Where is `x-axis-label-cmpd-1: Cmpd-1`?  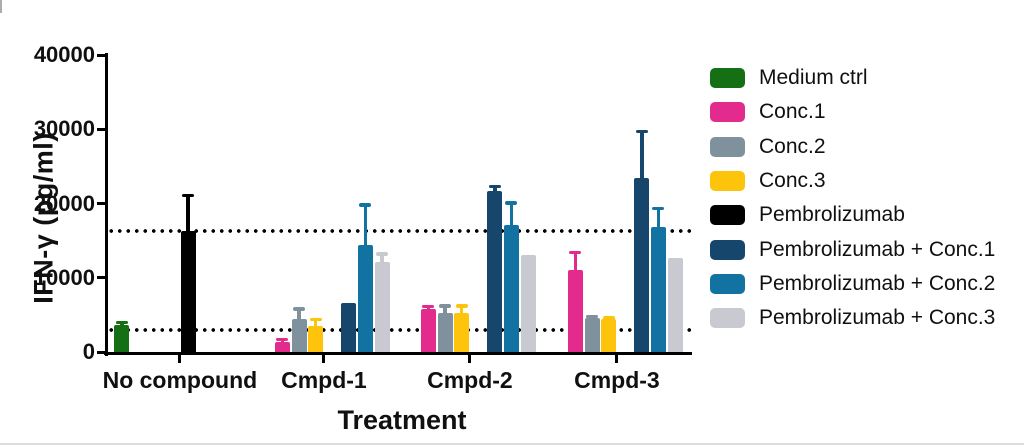
x-axis-label-cmpd-1: Cmpd-1 is located at coordinates (324, 380).